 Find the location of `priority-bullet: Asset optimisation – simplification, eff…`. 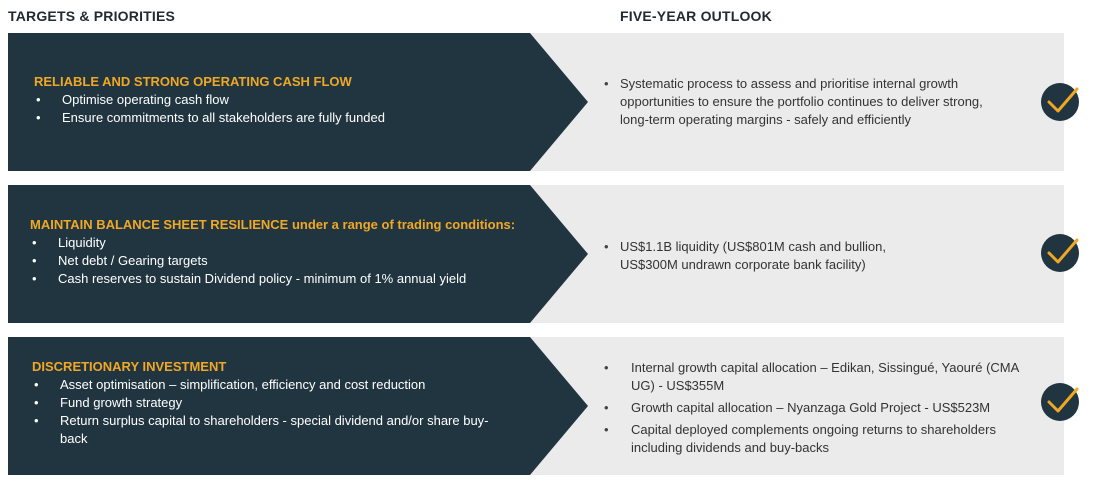

priority-bullet: Asset optimisation – simplification, eff… is located at coordinates (272, 385).